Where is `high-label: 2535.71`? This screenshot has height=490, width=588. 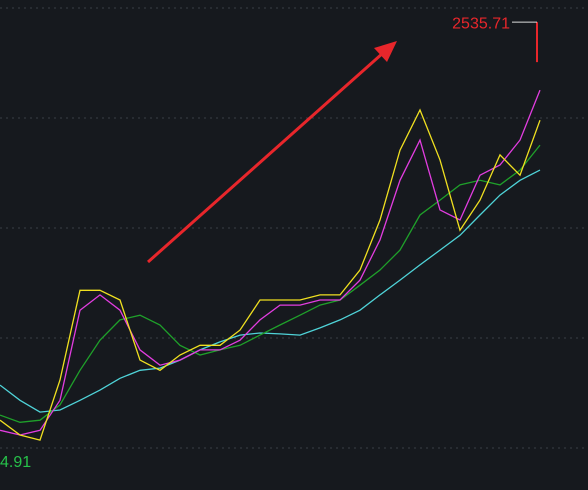 high-label: 2535.71 is located at coordinates (481, 23).